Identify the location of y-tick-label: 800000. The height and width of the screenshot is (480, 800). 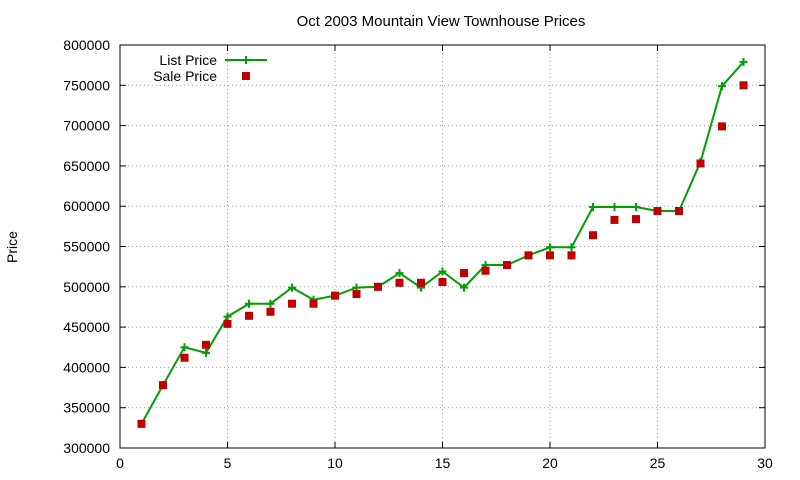
(86, 45).